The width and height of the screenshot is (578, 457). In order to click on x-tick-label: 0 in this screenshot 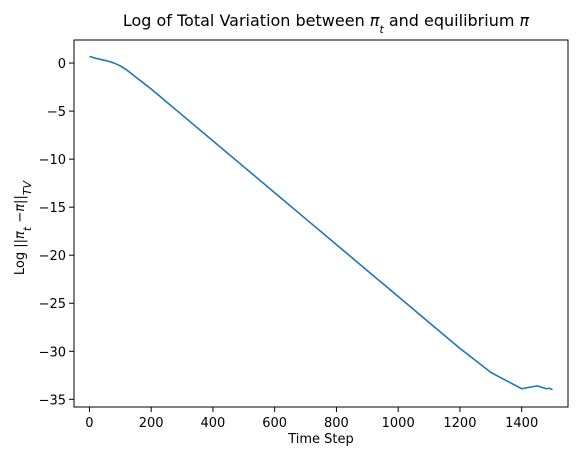, I will do `click(89, 423)`.